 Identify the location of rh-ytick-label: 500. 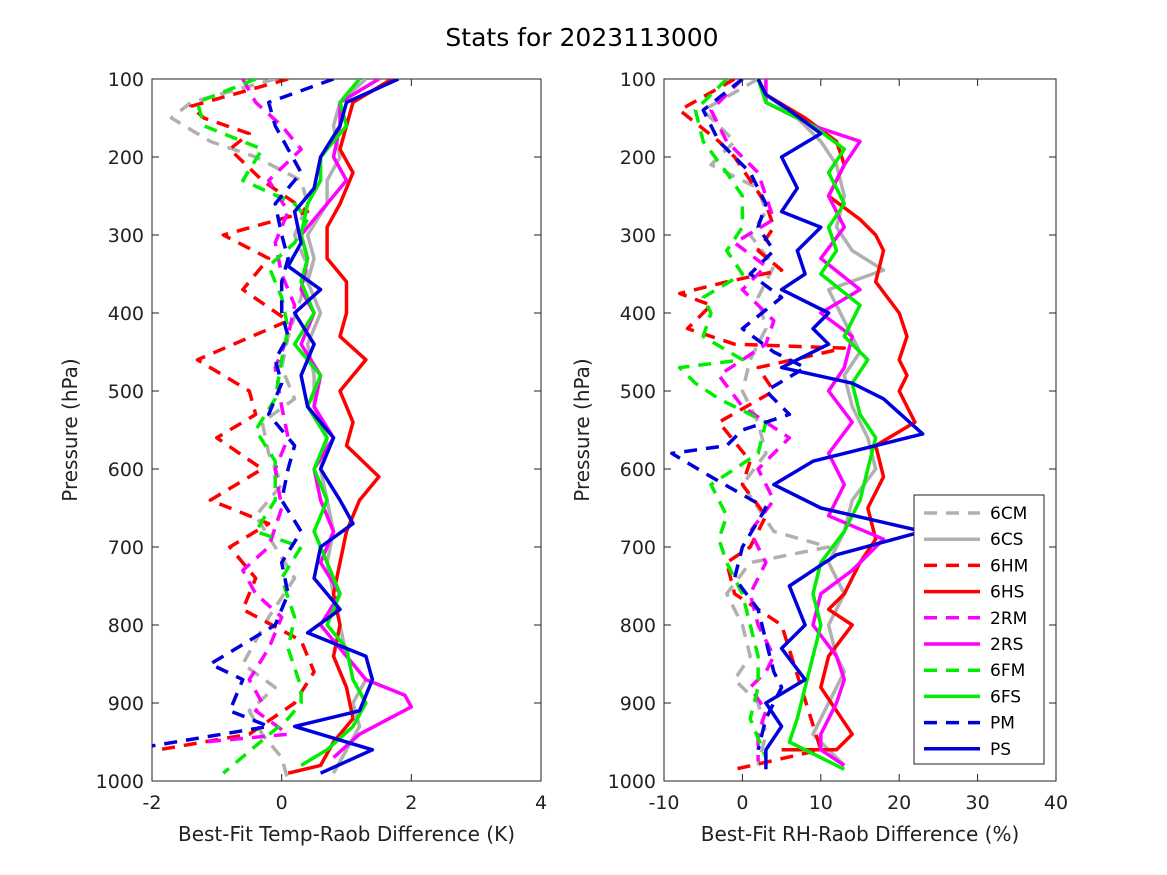
(638, 392).